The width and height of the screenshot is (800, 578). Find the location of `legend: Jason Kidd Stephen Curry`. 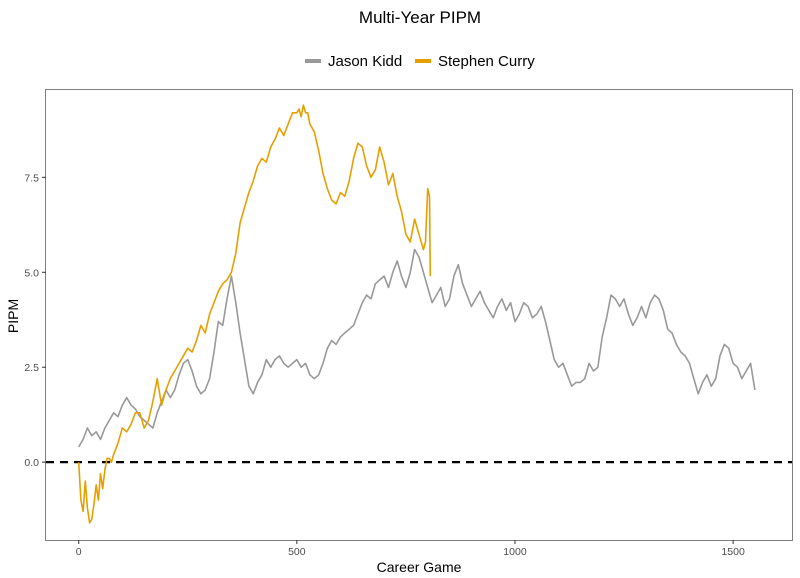

legend: Jason Kidd Stephen Curry is located at coordinates (420, 61).